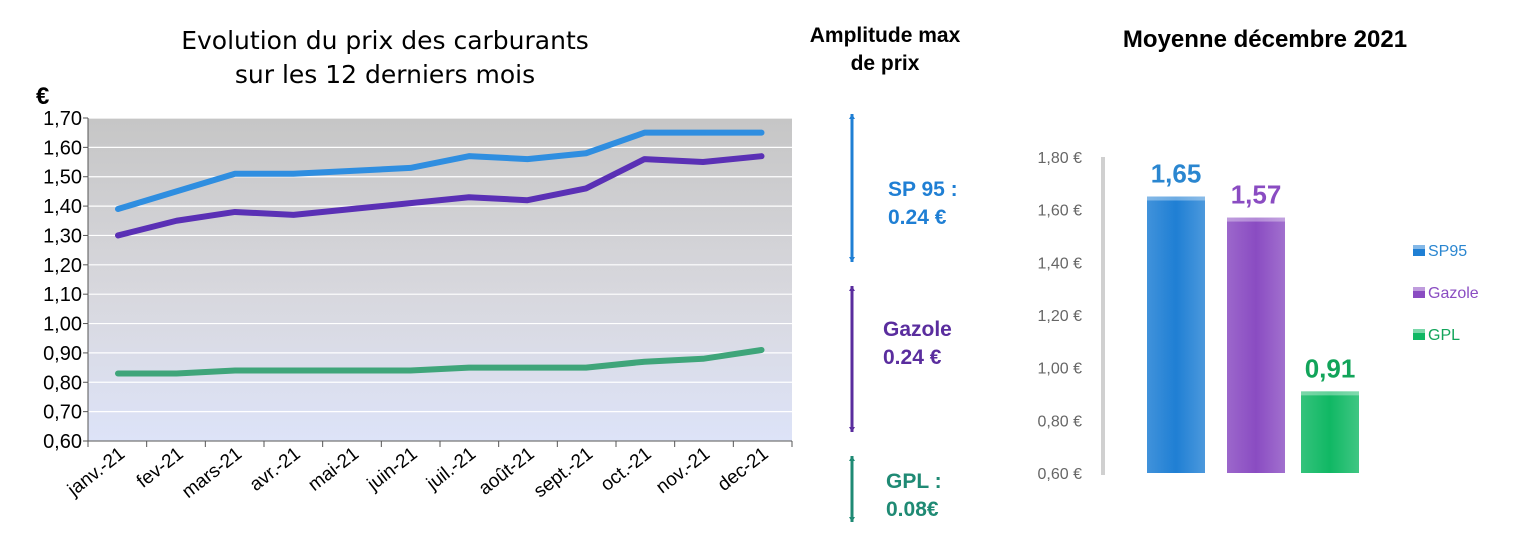 The image size is (1532, 546). Describe the element at coordinates (62, 207) in the screenshot. I see `y-tick-label: 1,40` at that location.